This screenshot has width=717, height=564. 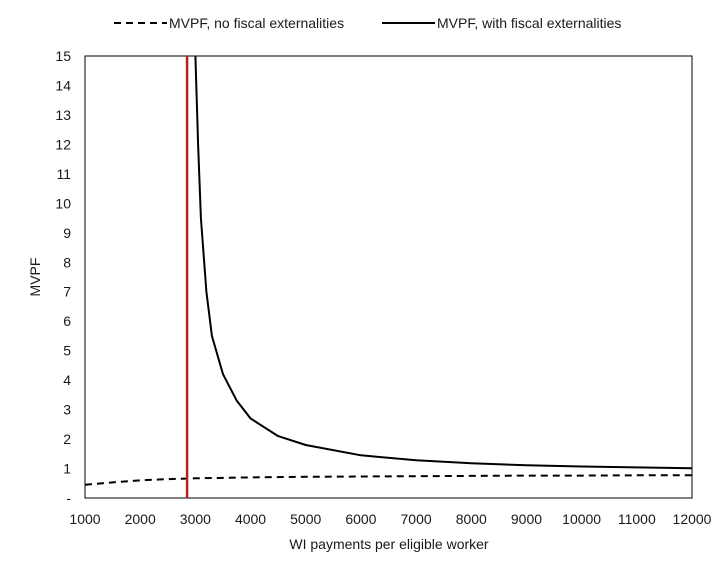 What do you see at coordinates (67, 321) in the screenshot?
I see `y-tick-label: 6` at bounding box center [67, 321].